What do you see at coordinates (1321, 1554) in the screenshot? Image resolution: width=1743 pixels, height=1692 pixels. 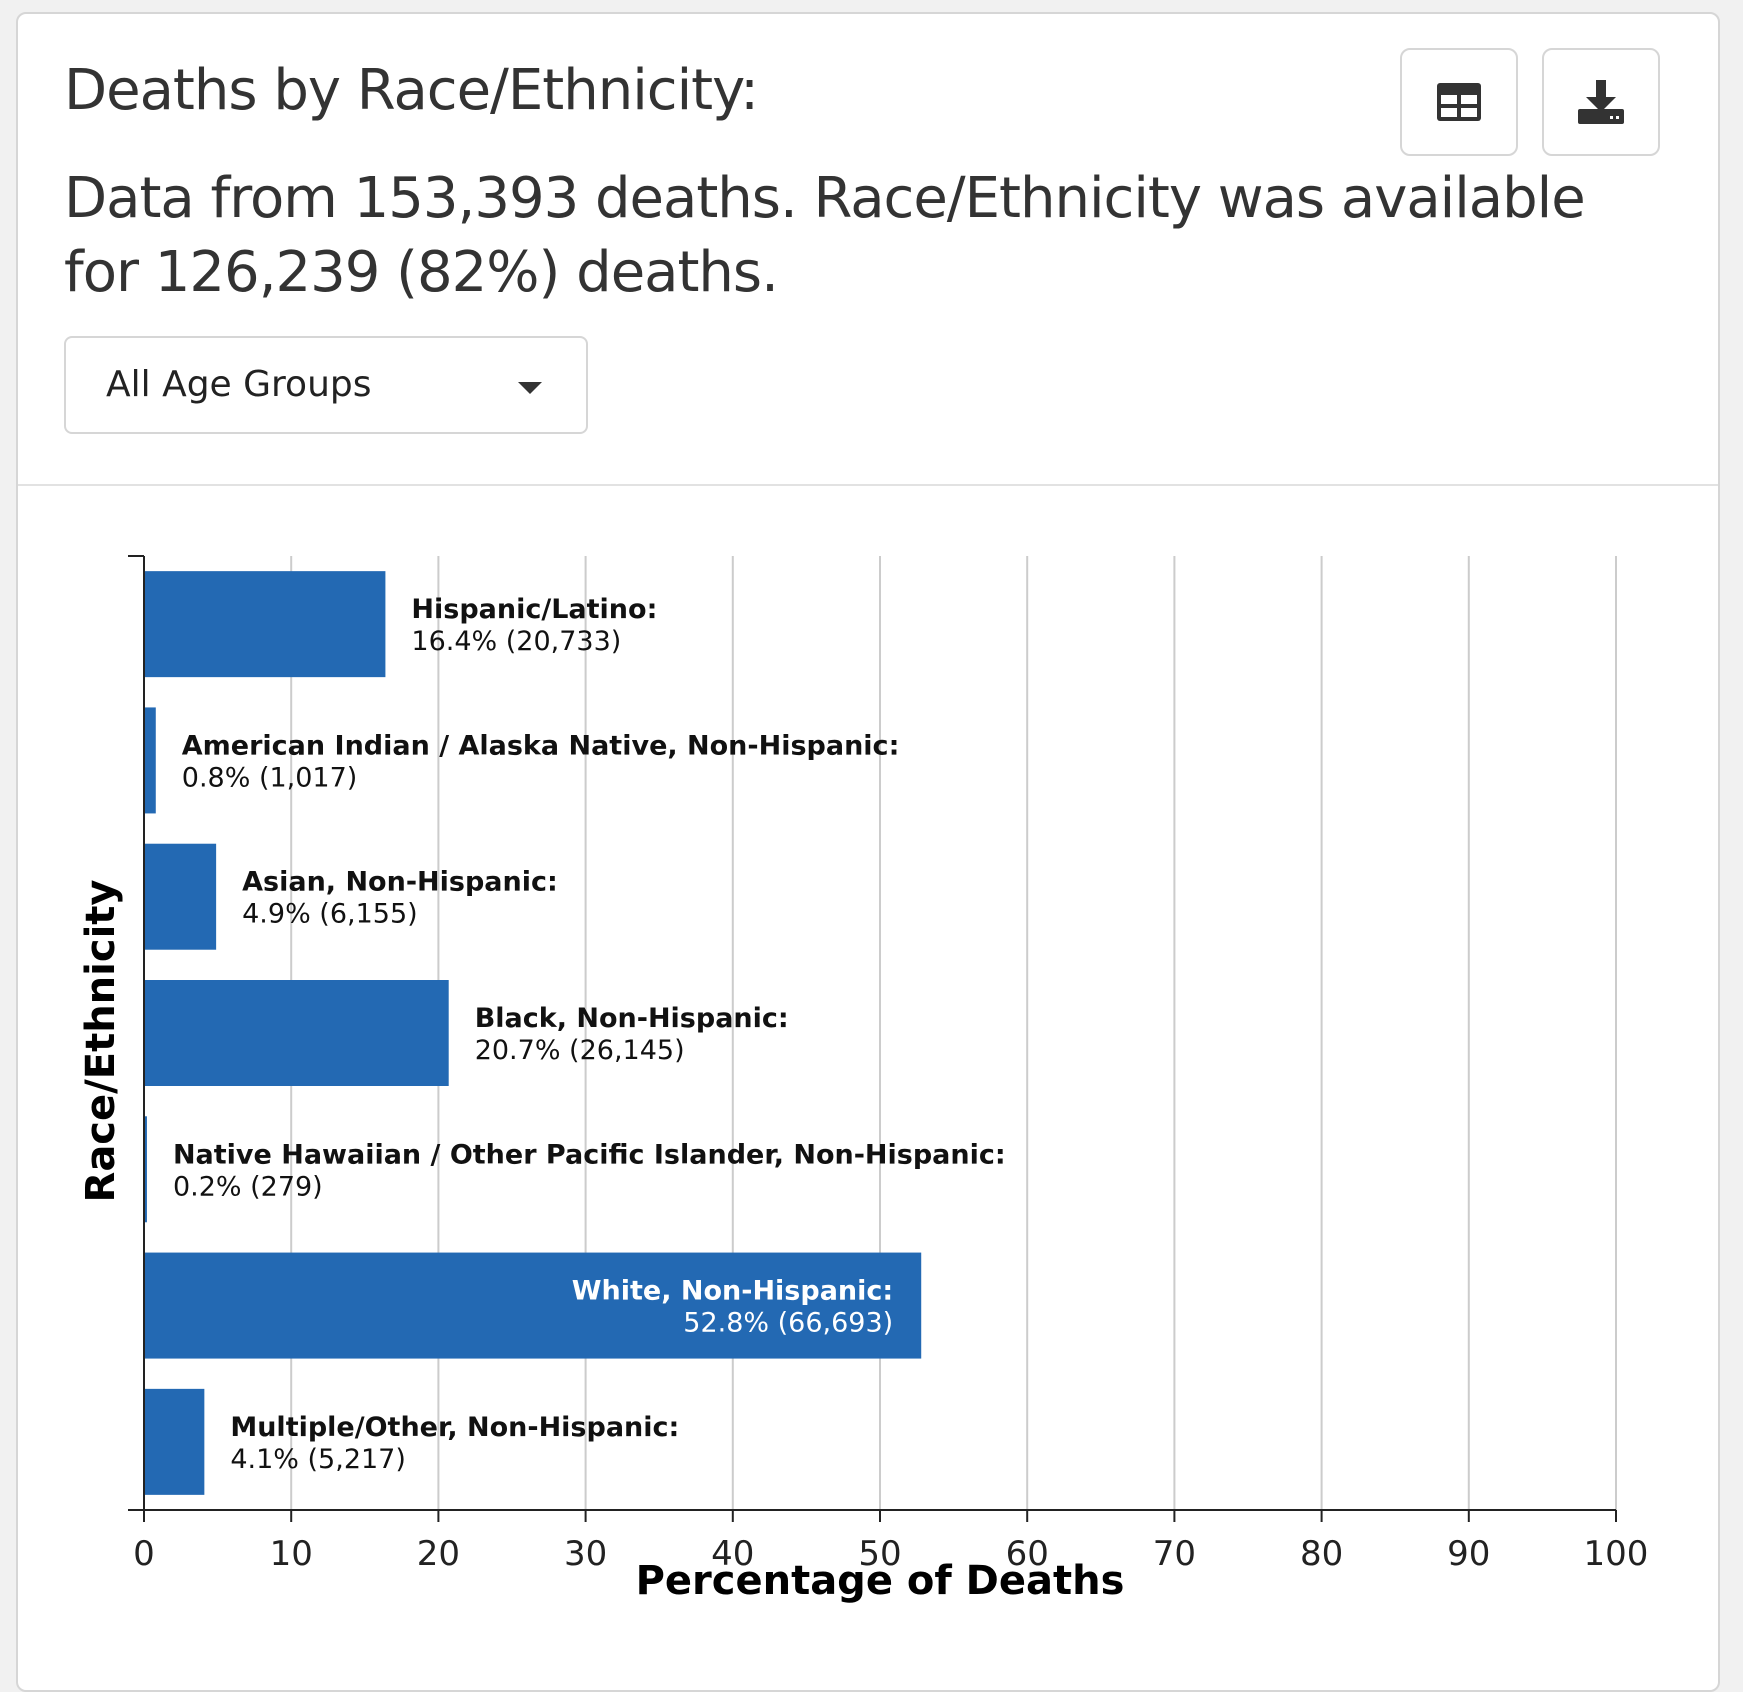 I see `x-tick-label: 80` at bounding box center [1321, 1554].